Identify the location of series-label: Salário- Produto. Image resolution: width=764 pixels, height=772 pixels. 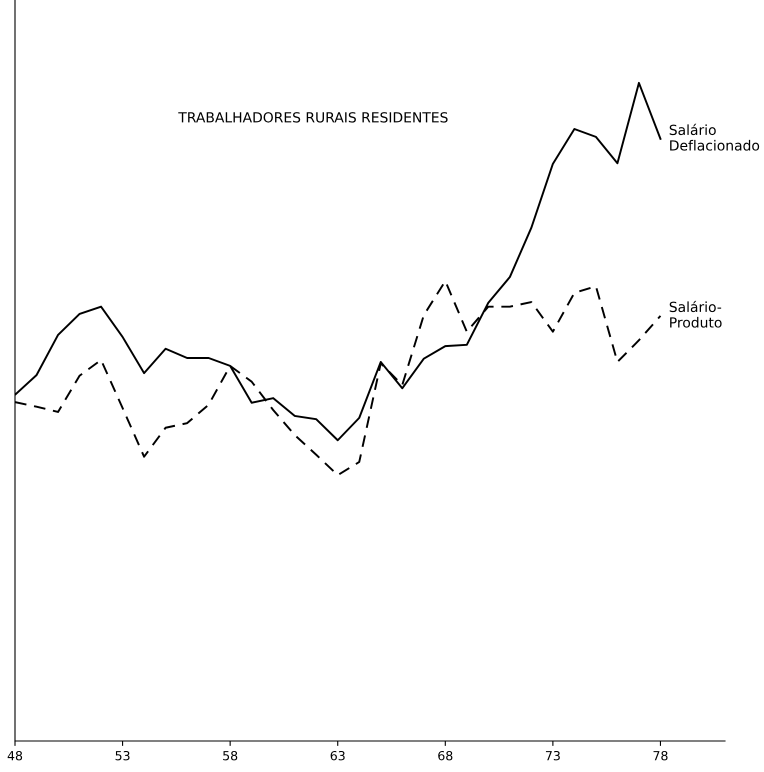
(696, 314).